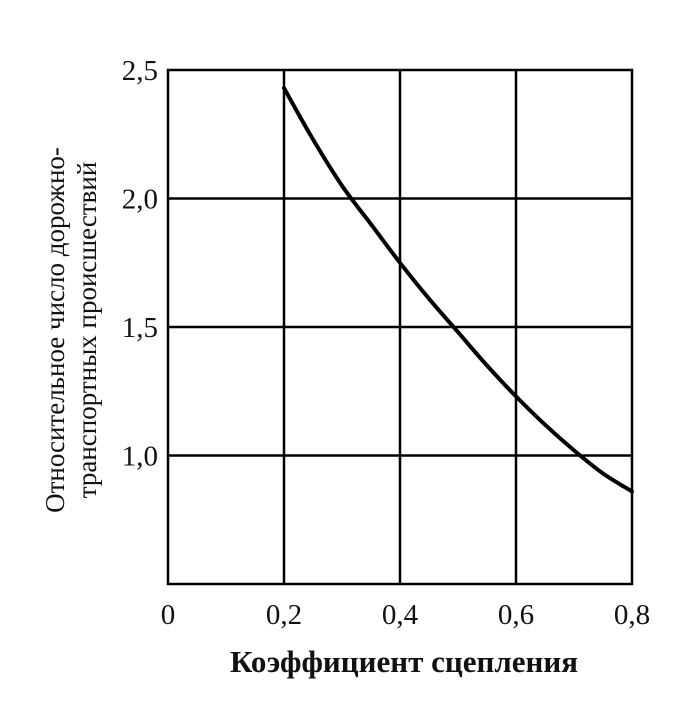 The width and height of the screenshot is (686, 710). I want to click on y-tick-label-3: 2,5, so click(140, 71).